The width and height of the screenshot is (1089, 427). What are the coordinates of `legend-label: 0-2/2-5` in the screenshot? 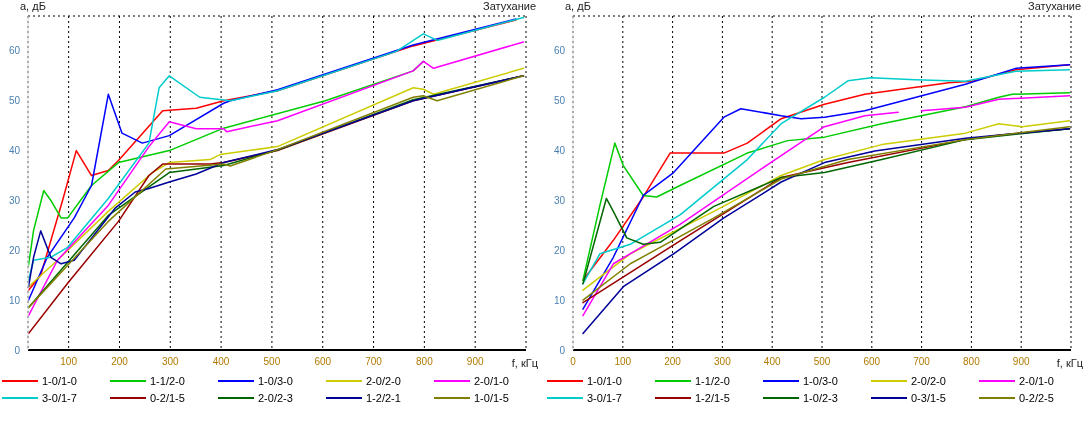 It's located at (1036, 397).